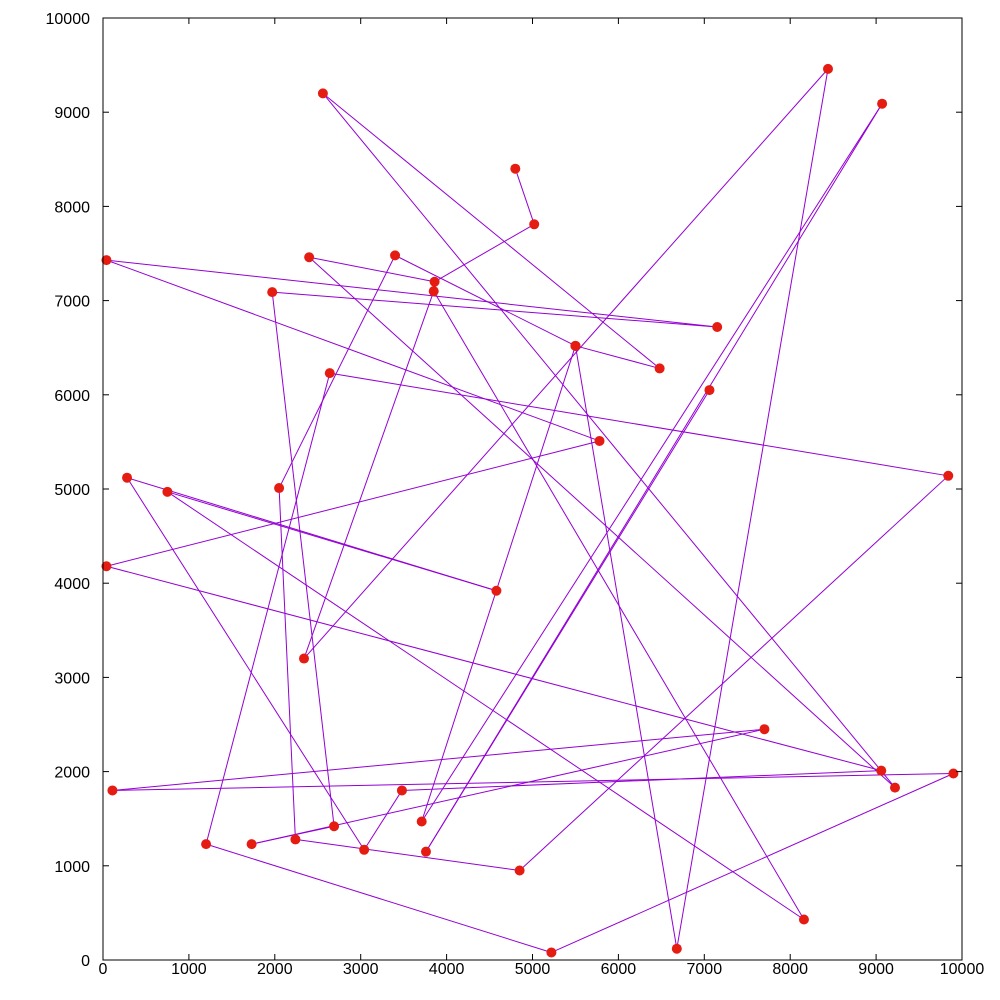 This screenshot has height=1000, width=1000. Describe the element at coordinates (72, 584) in the screenshot. I see `y-tick-label: 4000` at that location.